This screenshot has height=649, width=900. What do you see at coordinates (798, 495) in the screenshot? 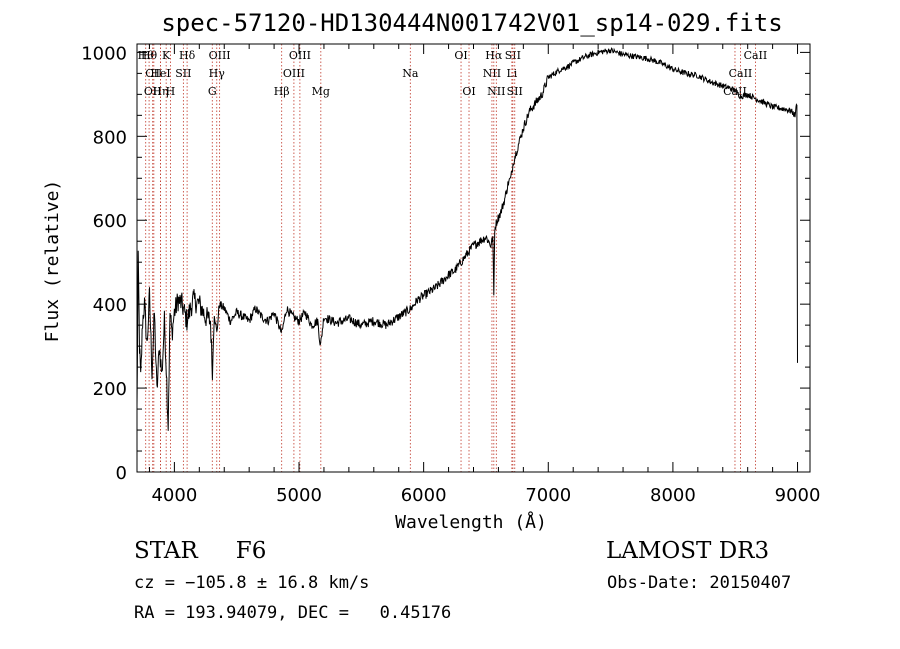
I see `x-tick-label-9000: 9000` at bounding box center [798, 495].